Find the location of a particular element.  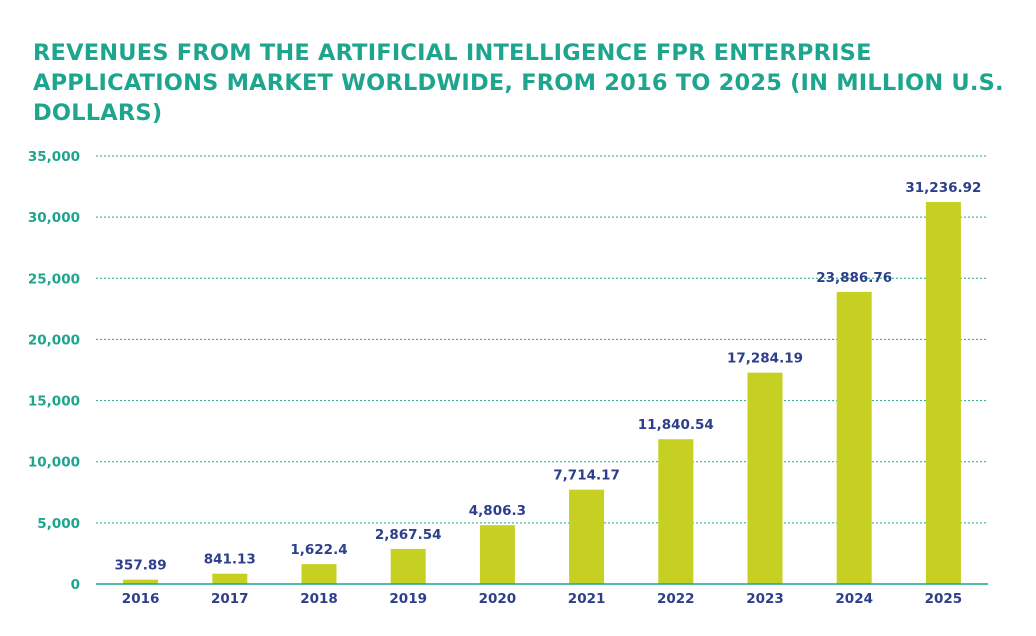

data-label-2019: 2,867.54 is located at coordinates (408, 535).